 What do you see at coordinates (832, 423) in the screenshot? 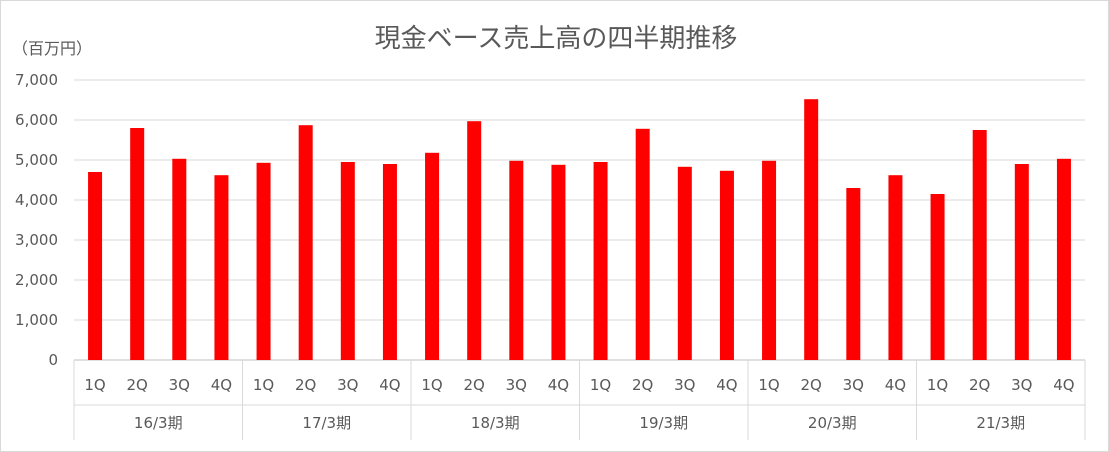
I see `period-group-label: 20/3期` at bounding box center [832, 423].